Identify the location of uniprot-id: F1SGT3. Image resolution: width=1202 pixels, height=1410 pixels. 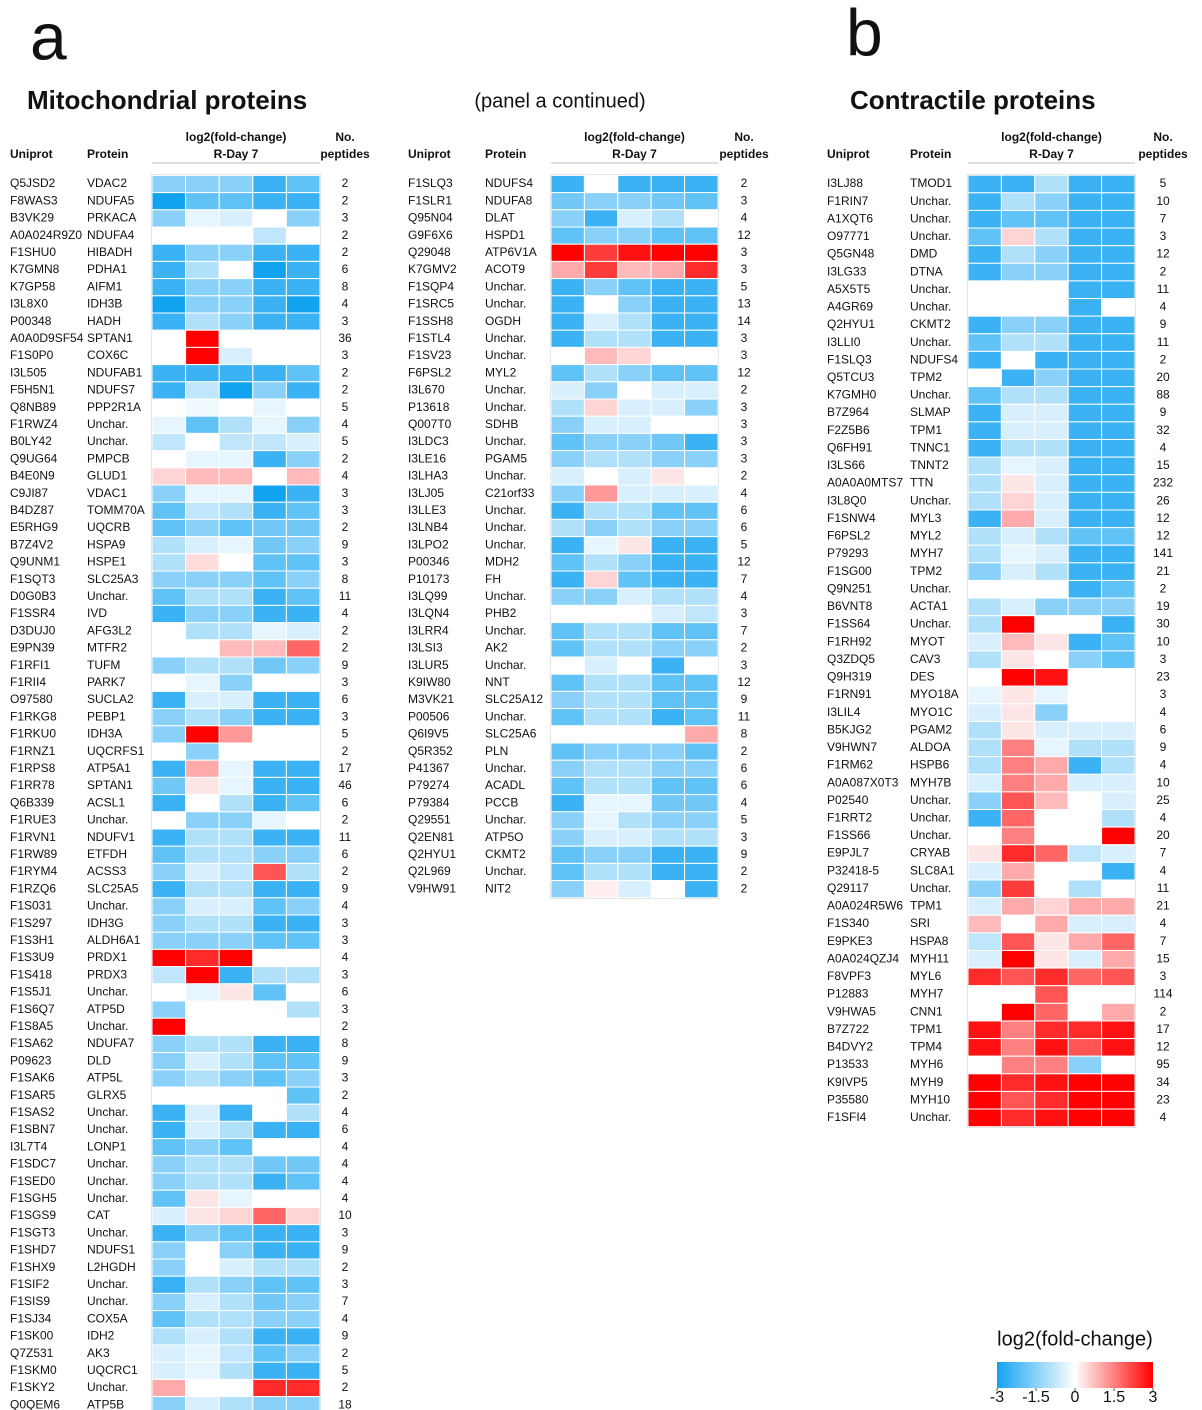
(33, 1232).